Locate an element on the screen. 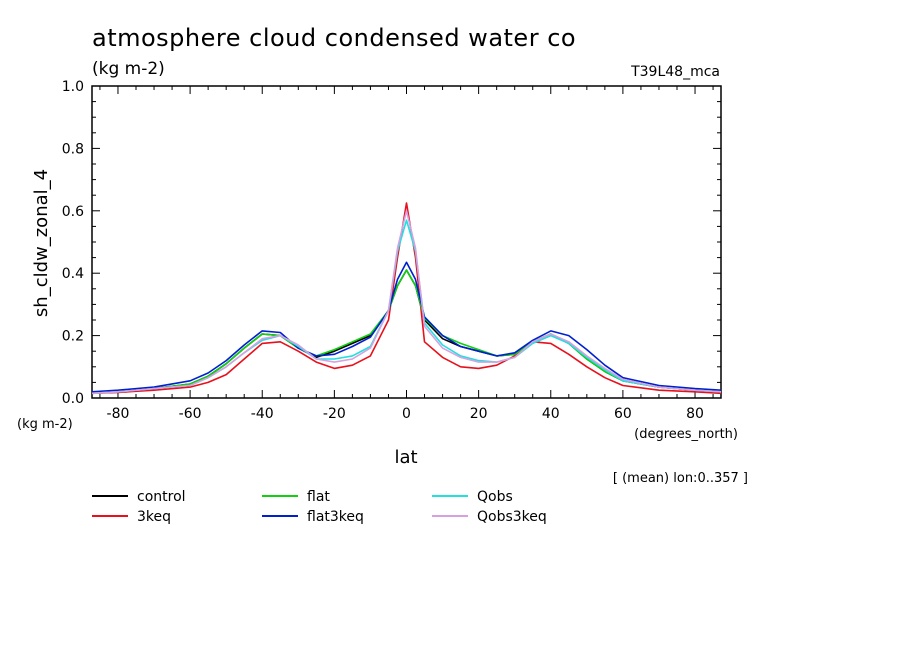 The width and height of the screenshot is (904, 654). legend-label-flat3keq: flat3keq is located at coordinates (335, 517).